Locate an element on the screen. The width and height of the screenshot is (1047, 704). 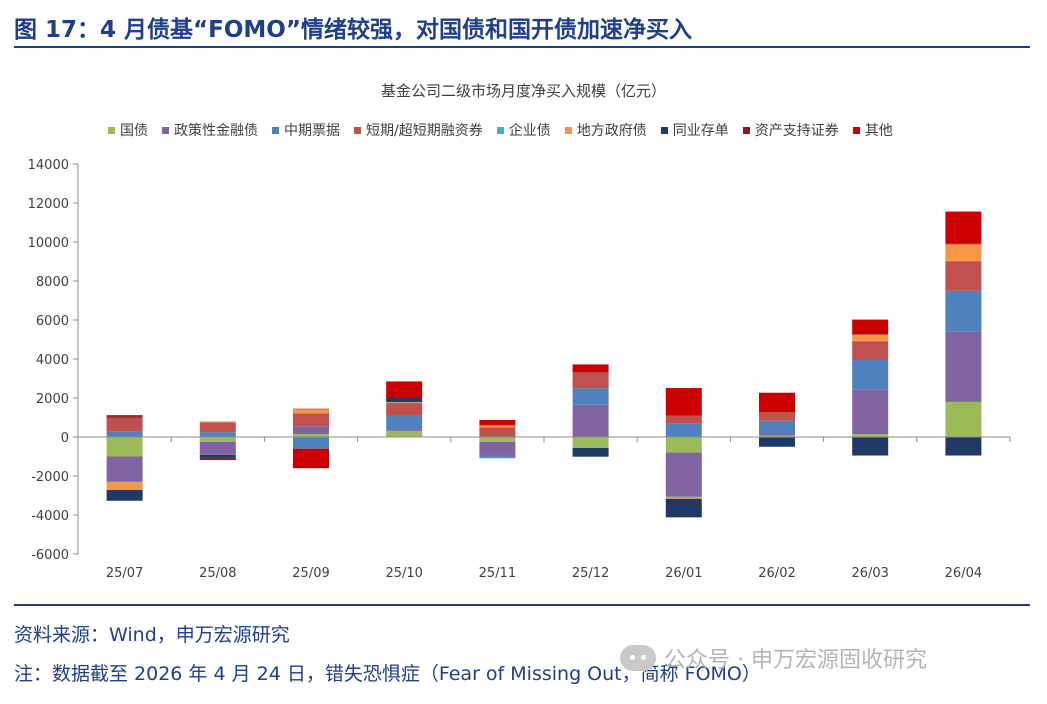
legend-label: 同业存单 is located at coordinates (700, 131).